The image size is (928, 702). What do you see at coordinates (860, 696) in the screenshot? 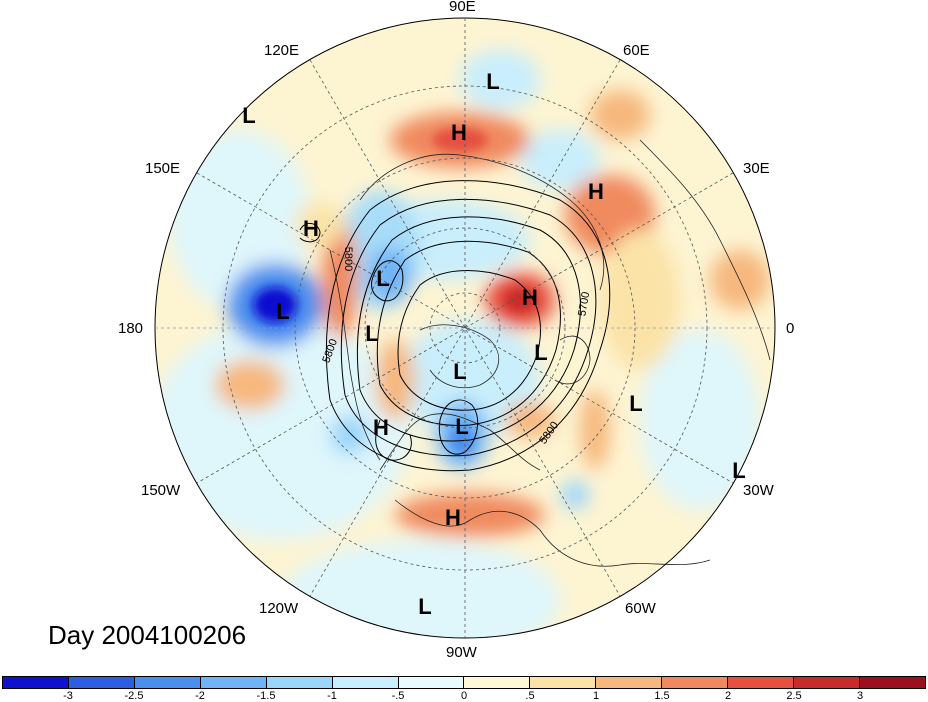
I see `colorbar-tick-label: 3` at bounding box center [860, 696].